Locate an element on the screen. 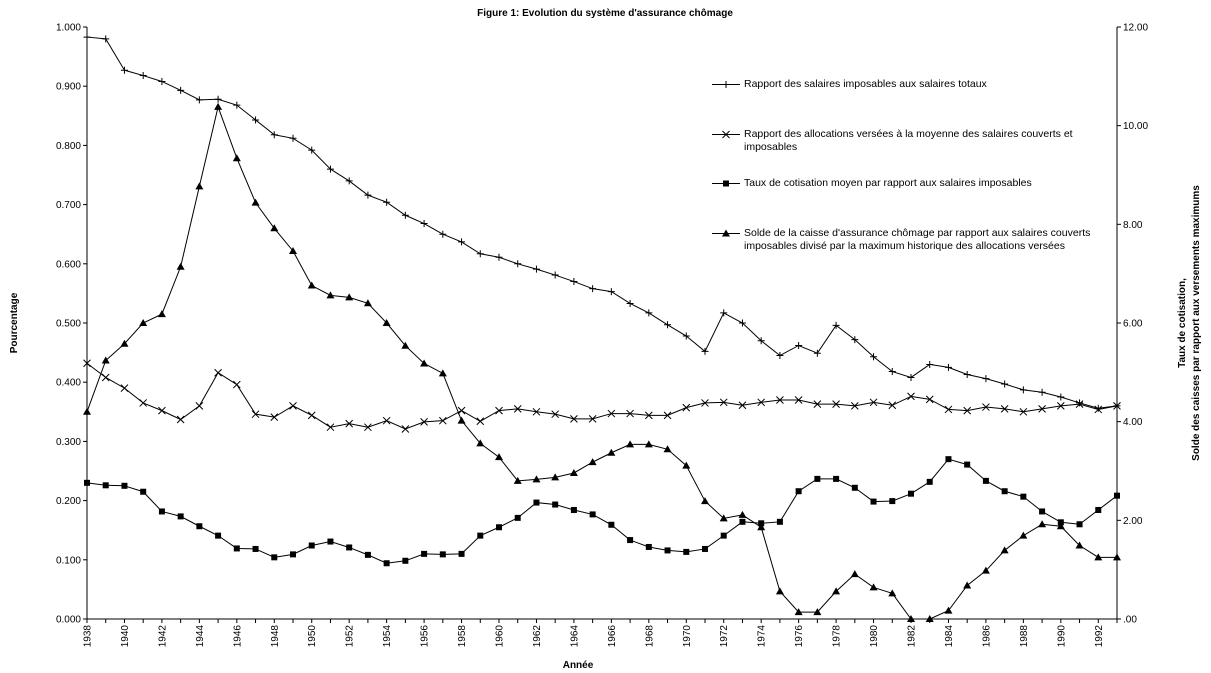 This screenshot has height=673, width=1211. x-tick-label: 1972 is located at coordinates (724, 636).